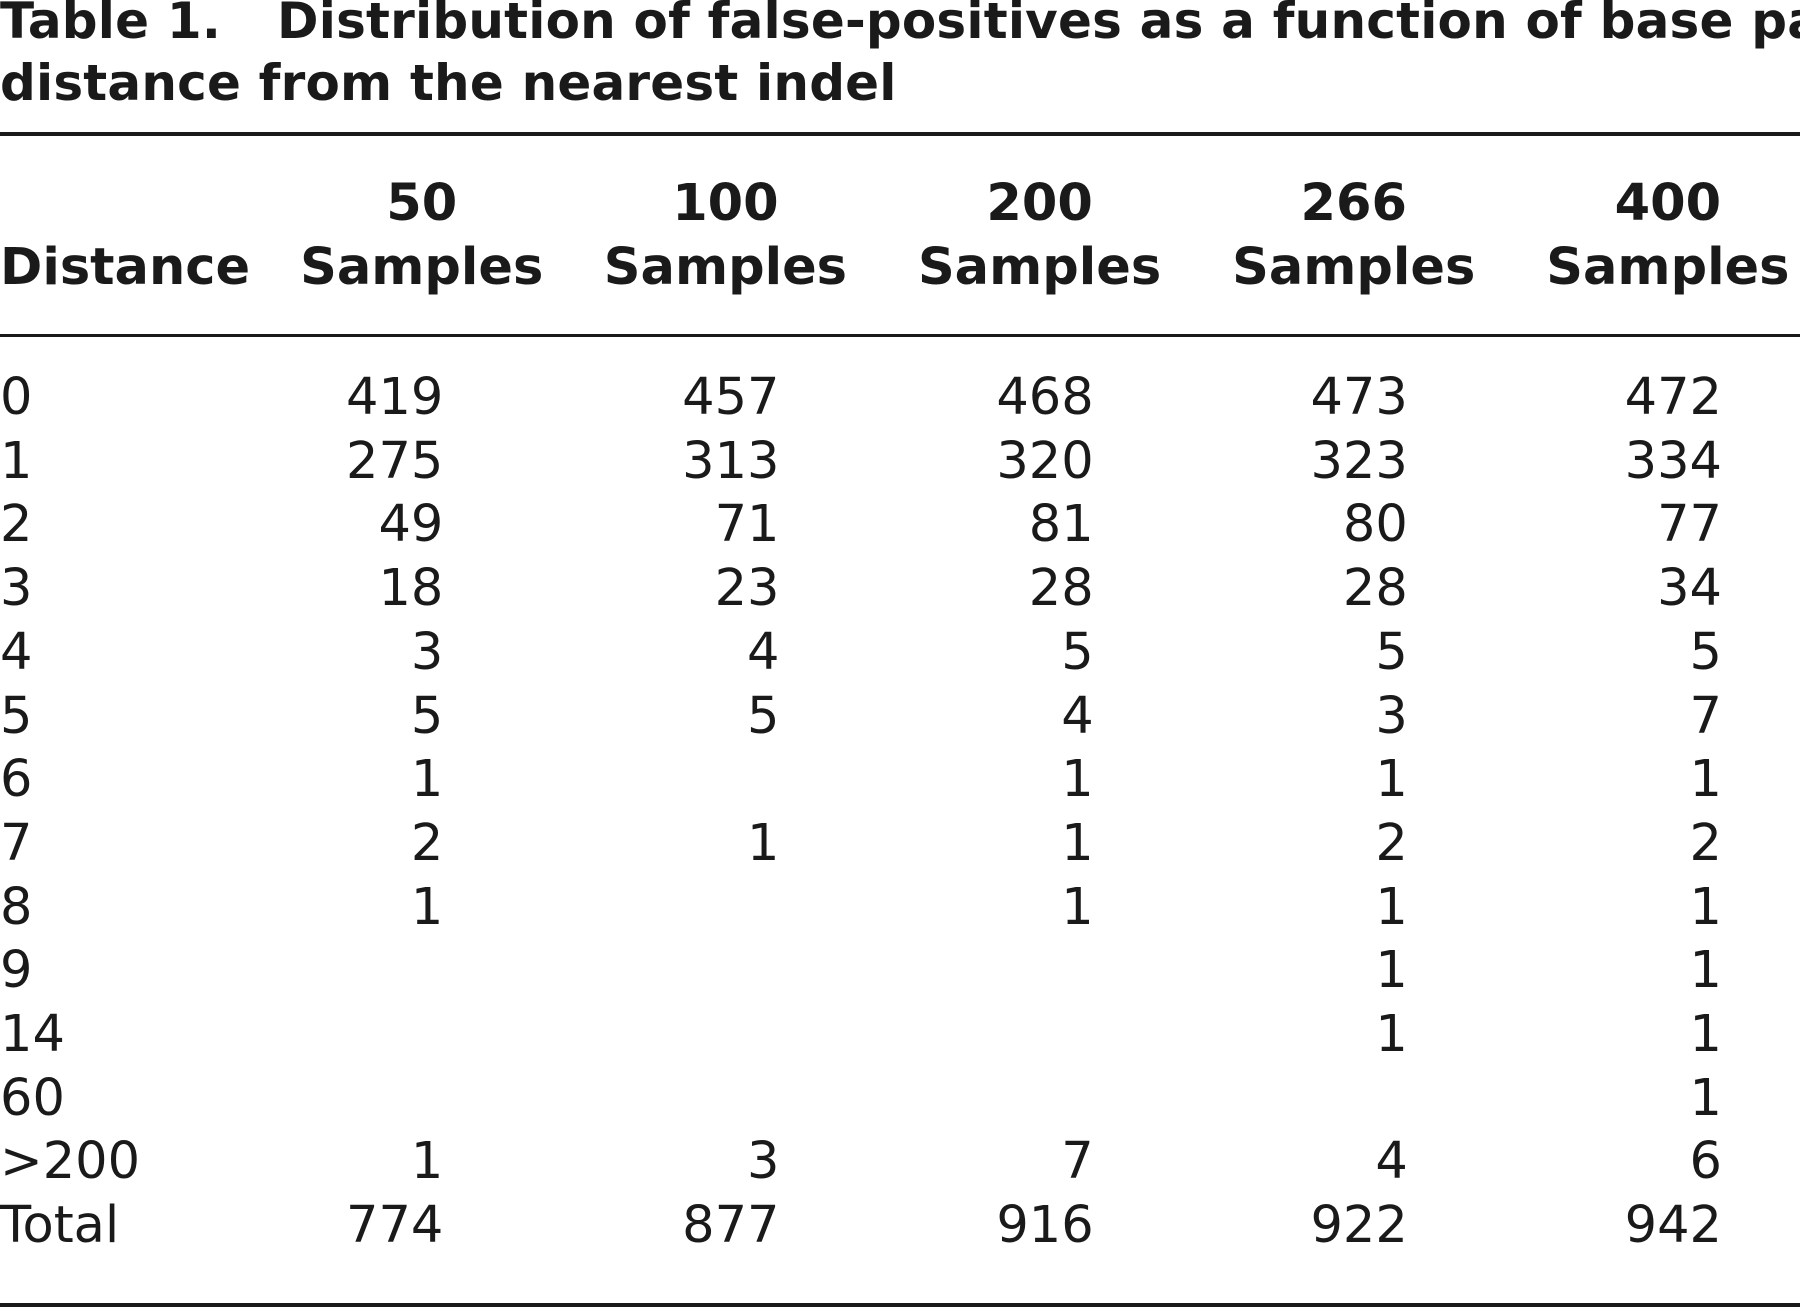  What do you see at coordinates (763, 843) in the screenshot?
I see `cell-100-samples: 1` at bounding box center [763, 843].